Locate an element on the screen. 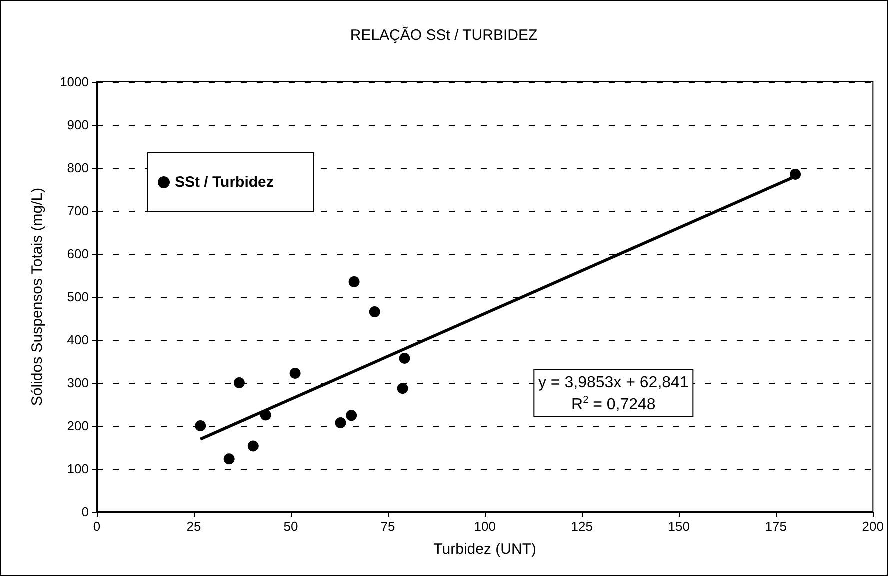 This screenshot has width=888, height=576. x-tick-label: 75 is located at coordinates (388, 526).